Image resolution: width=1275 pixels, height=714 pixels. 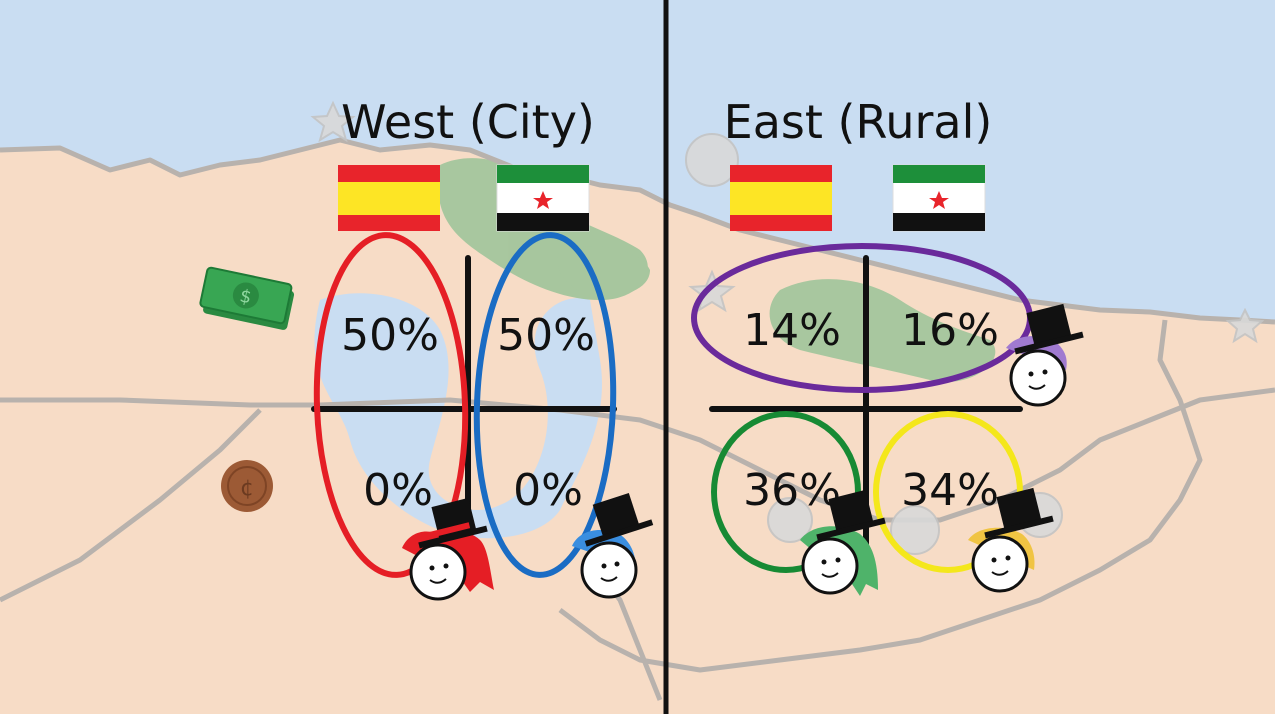 What do you see at coordinates (390, 335) in the screenshot?
I see `west-money-spain-value: 50%` at bounding box center [390, 335].